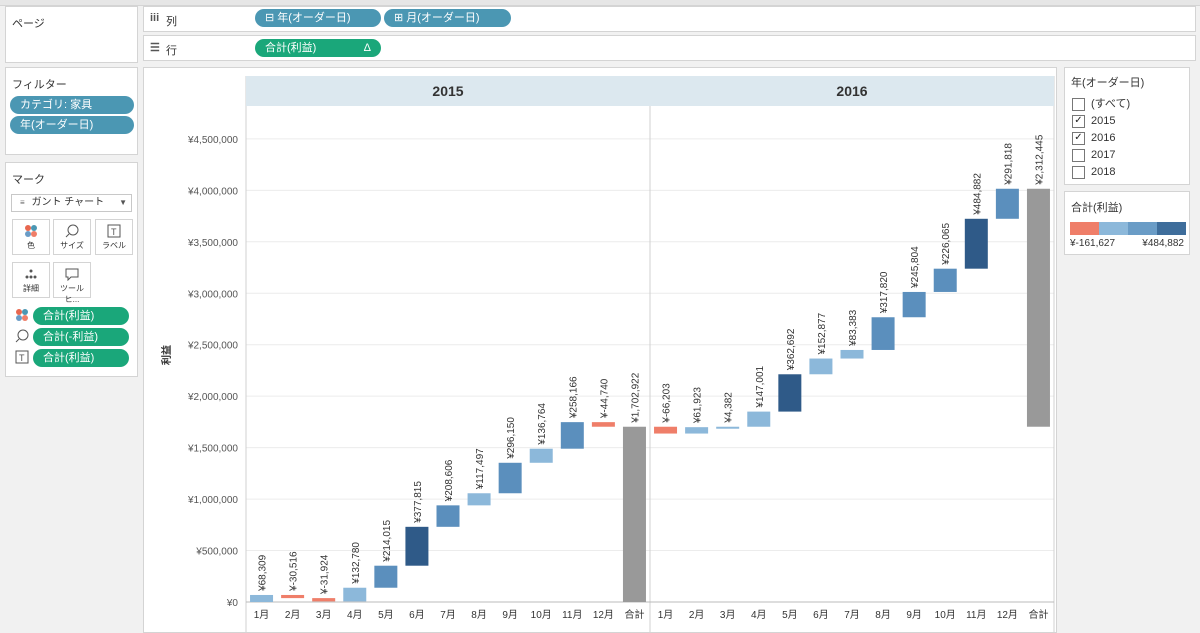 This screenshot has height=633, width=1200. What do you see at coordinates (212, 191) in the screenshot?
I see `y-tick-label: ¥4,000,000` at bounding box center [212, 191].